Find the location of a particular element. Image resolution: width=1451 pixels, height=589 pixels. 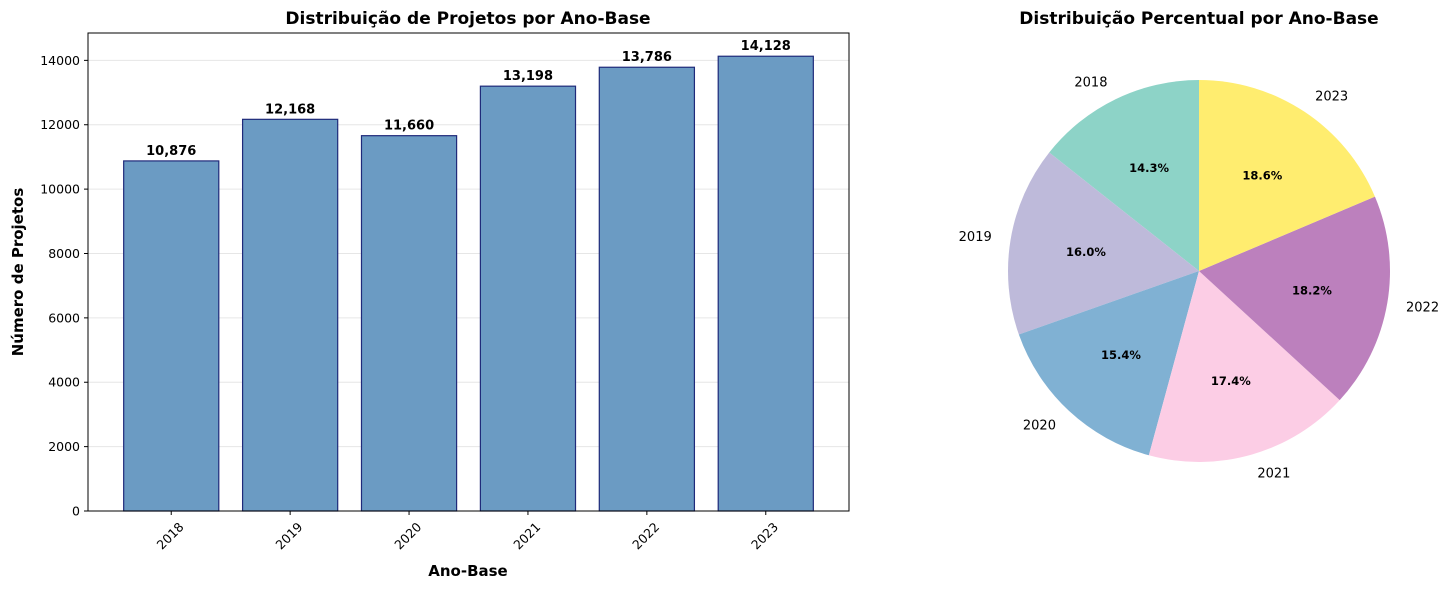

bar-value-label: 13,786 is located at coordinates (647, 57).